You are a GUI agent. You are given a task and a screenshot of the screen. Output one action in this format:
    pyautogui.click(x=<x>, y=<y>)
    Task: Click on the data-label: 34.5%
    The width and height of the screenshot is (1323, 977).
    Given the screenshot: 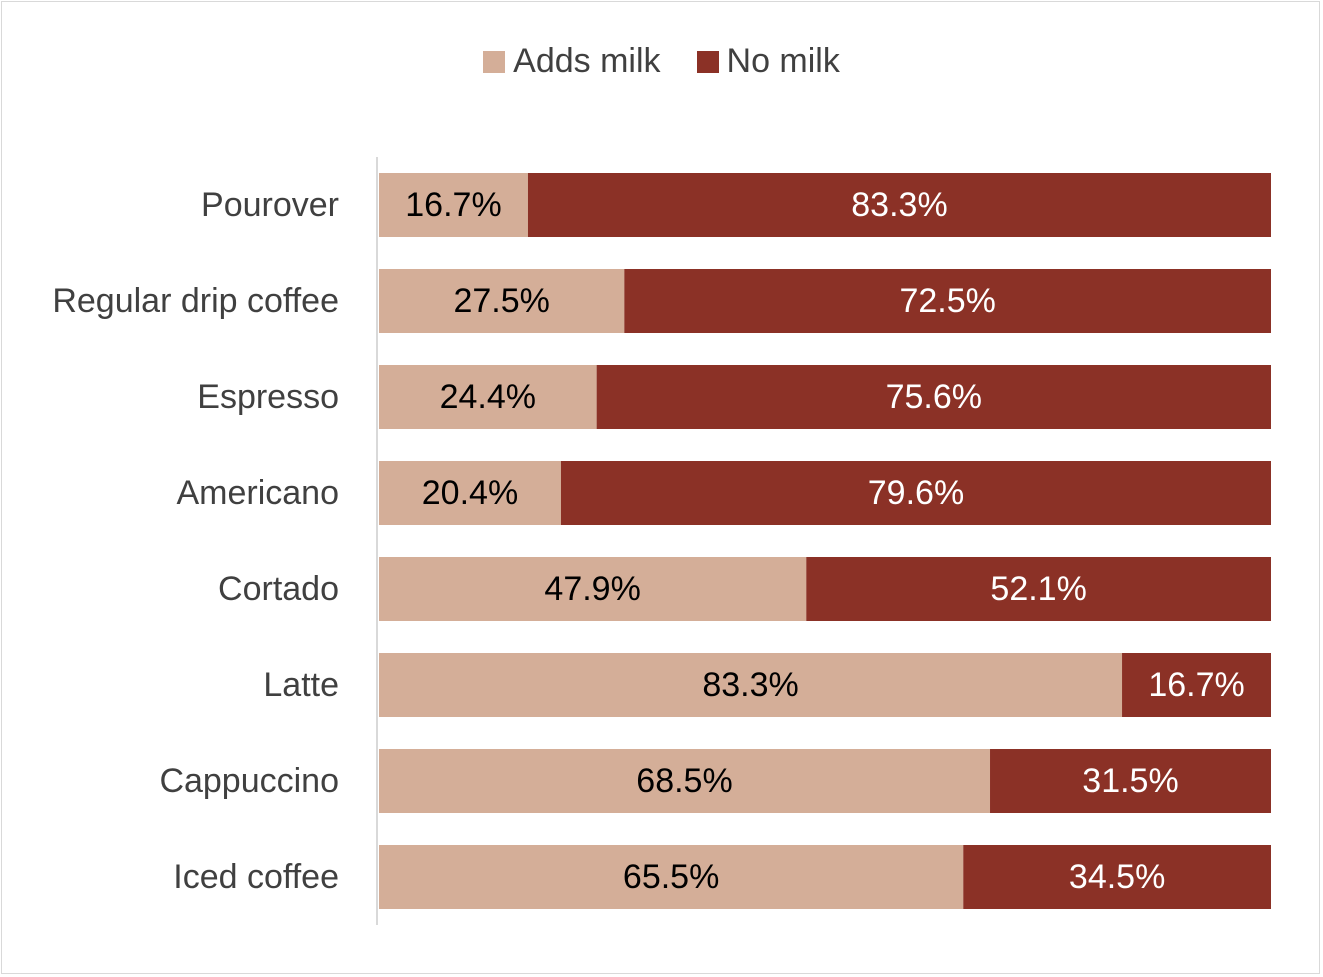 What is the action you would take?
    pyautogui.click(x=1117, y=877)
    